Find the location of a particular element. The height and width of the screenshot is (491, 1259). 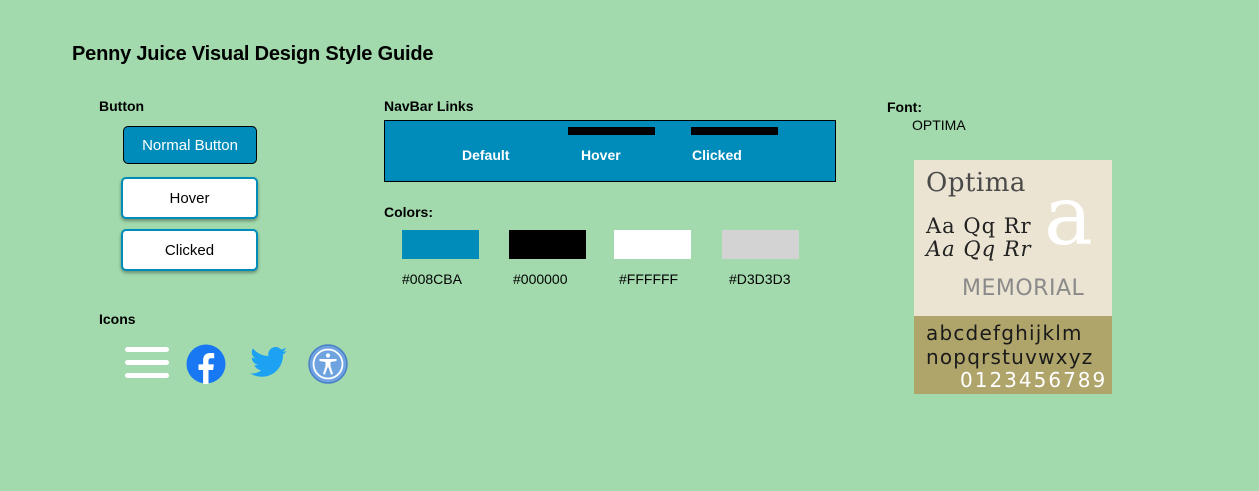

hover-button: Hover is located at coordinates (189, 198).